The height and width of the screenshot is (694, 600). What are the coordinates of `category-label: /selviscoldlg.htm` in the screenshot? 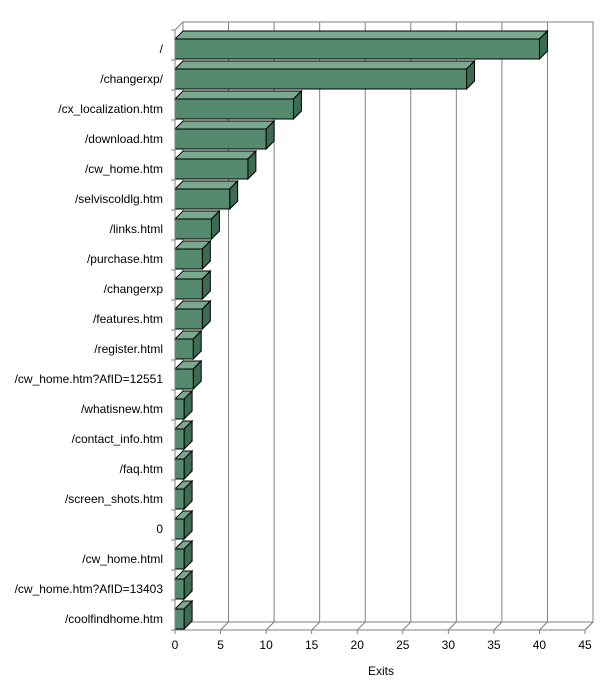 It's located at (119, 199).